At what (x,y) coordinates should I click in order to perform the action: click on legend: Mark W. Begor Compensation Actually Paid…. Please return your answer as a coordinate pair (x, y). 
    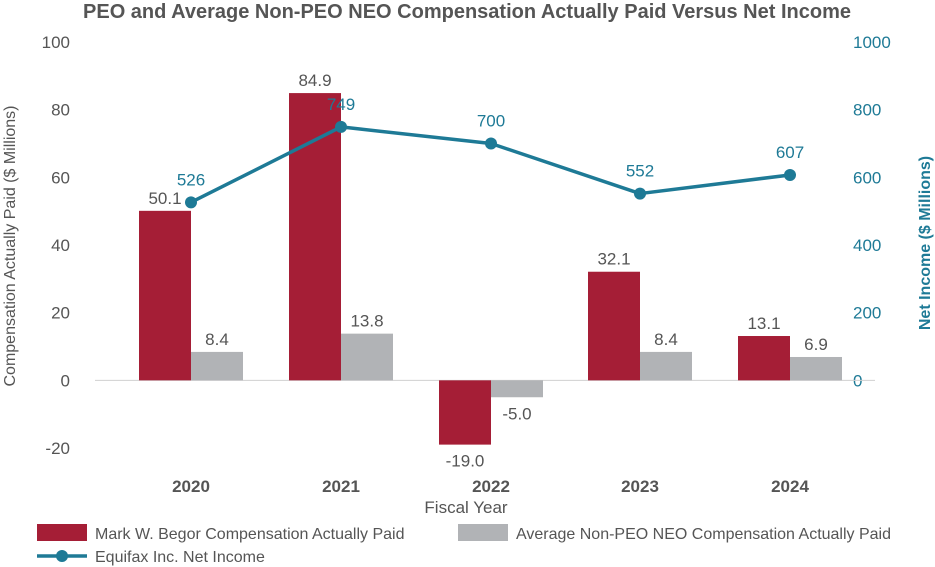
    Looking at the image, I should click on (464, 545).